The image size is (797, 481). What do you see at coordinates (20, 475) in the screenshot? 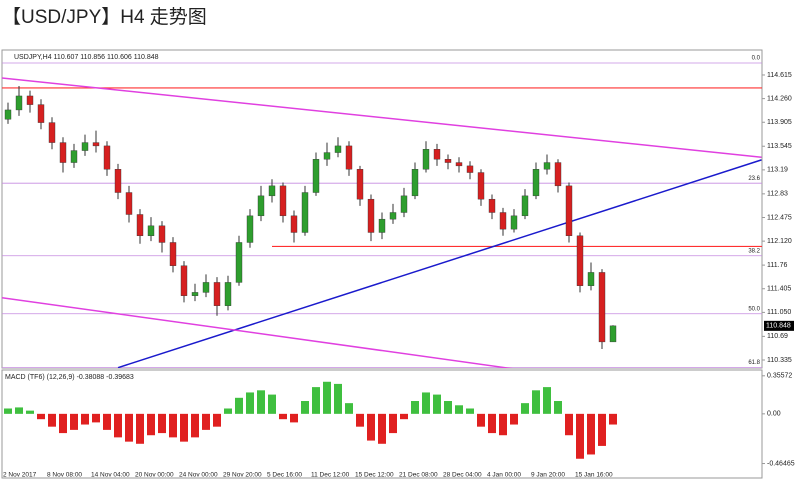
I see `x-tick-label: 2 Nov 2017` at bounding box center [20, 475].